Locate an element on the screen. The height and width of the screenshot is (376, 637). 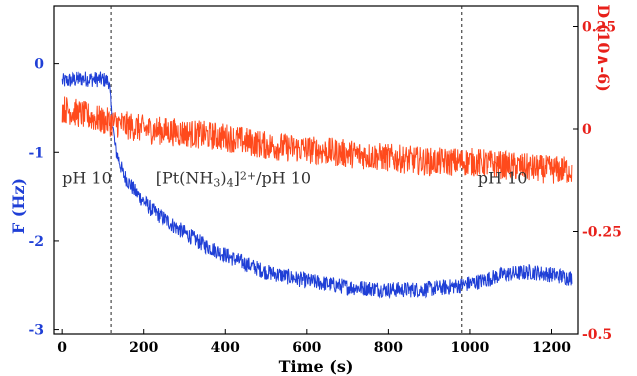
x-tick-label: 1200 is located at coordinates (551, 348).